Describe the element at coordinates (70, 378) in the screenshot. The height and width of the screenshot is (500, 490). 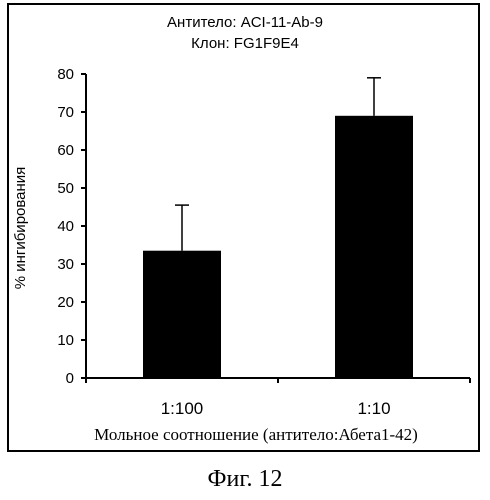
I see `y-tick-label: 0` at that location.